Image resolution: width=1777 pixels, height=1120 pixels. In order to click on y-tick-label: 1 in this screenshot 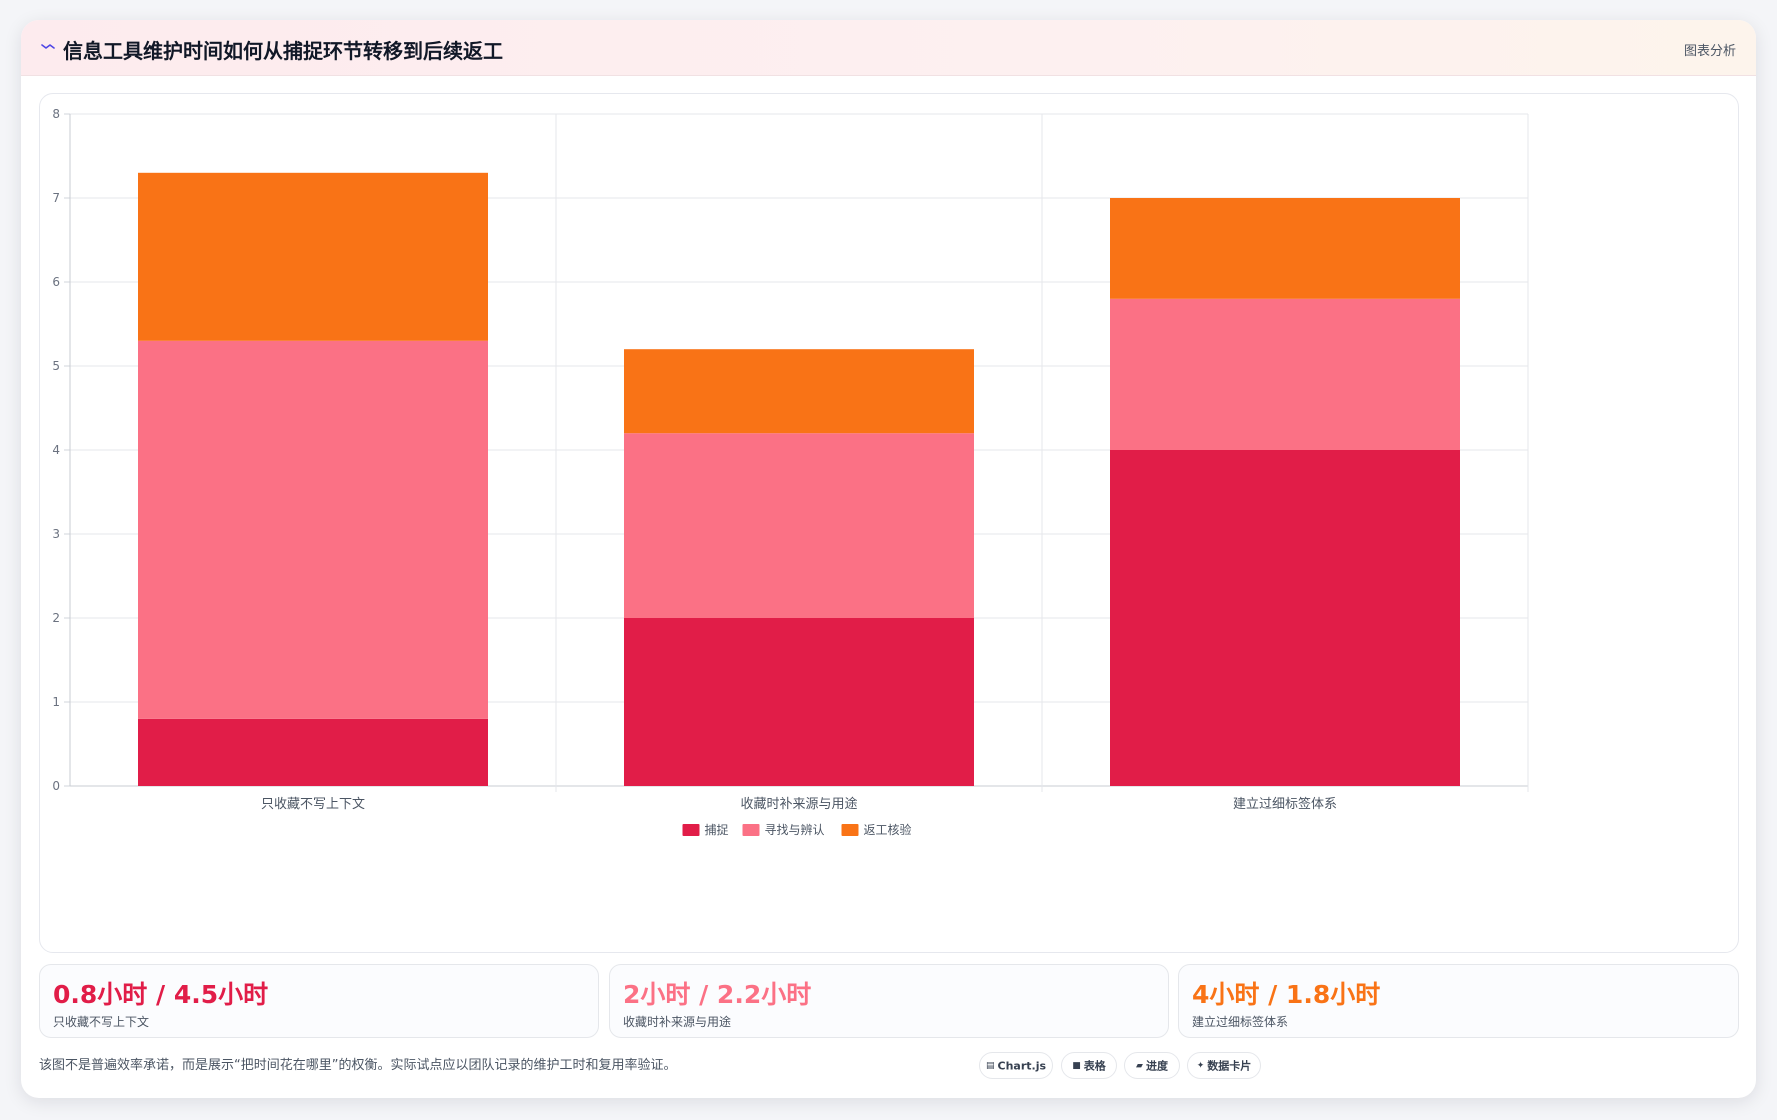, I will do `click(56, 702)`.